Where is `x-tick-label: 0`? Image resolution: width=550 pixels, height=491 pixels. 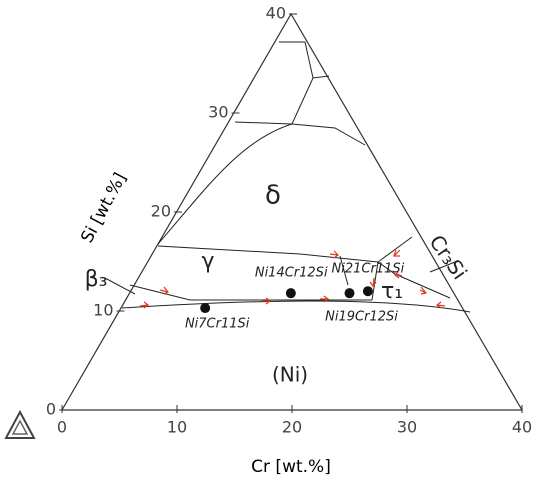 x-tick-label: 0 is located at coordinates (62, 427).